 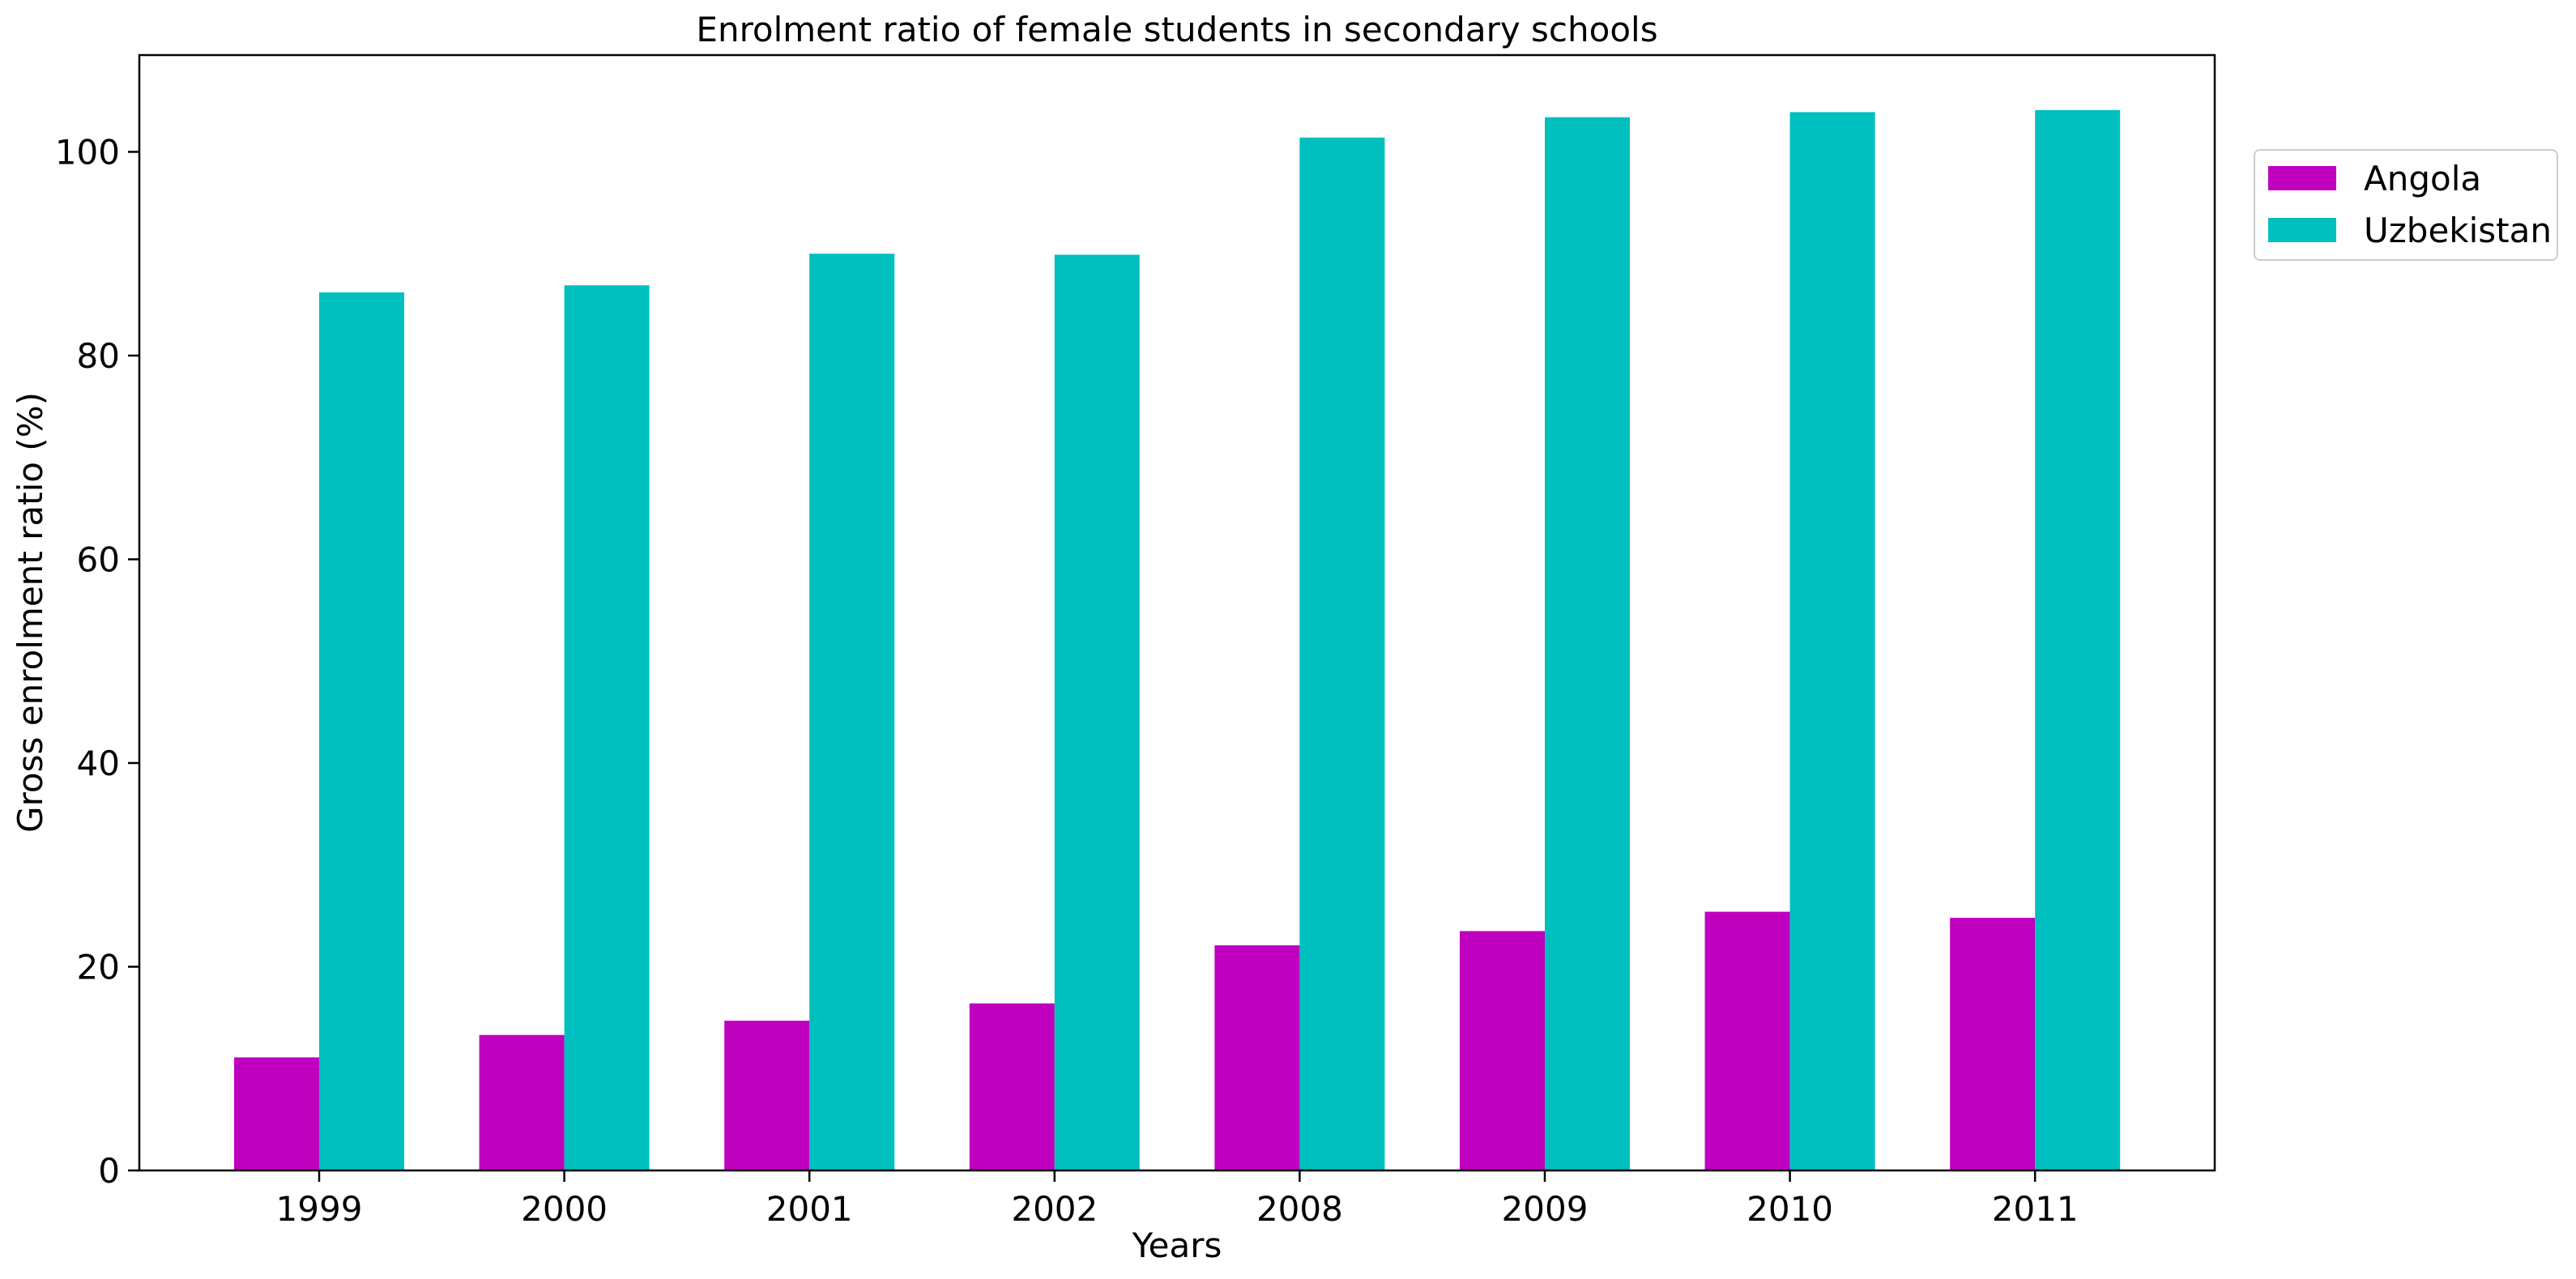 I want to click on bar-angola-2011, so click(x=1993, y=1044).